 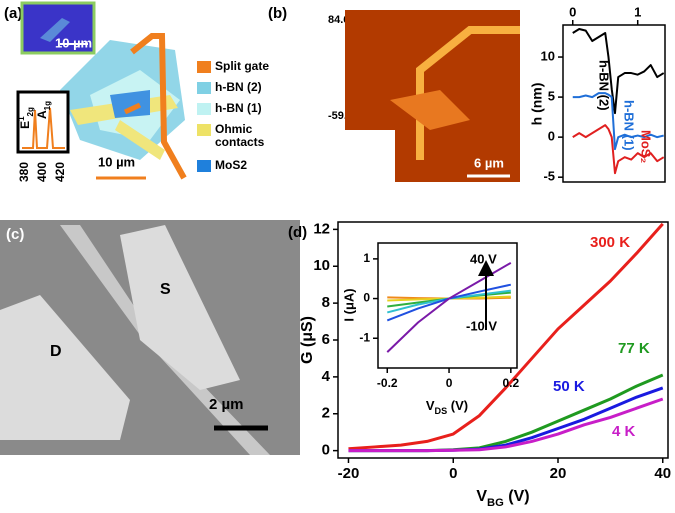 What do you see at coordinates (569, 386) in the screenshot?
I see `series-label: 50 K` at bounding box center [569, 386].